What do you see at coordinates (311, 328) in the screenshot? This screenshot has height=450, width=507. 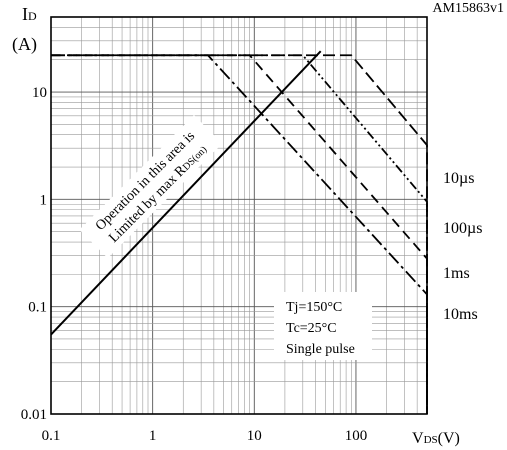 I see `condition-tc: Tc=25°C` at bounding box center [311, 328].